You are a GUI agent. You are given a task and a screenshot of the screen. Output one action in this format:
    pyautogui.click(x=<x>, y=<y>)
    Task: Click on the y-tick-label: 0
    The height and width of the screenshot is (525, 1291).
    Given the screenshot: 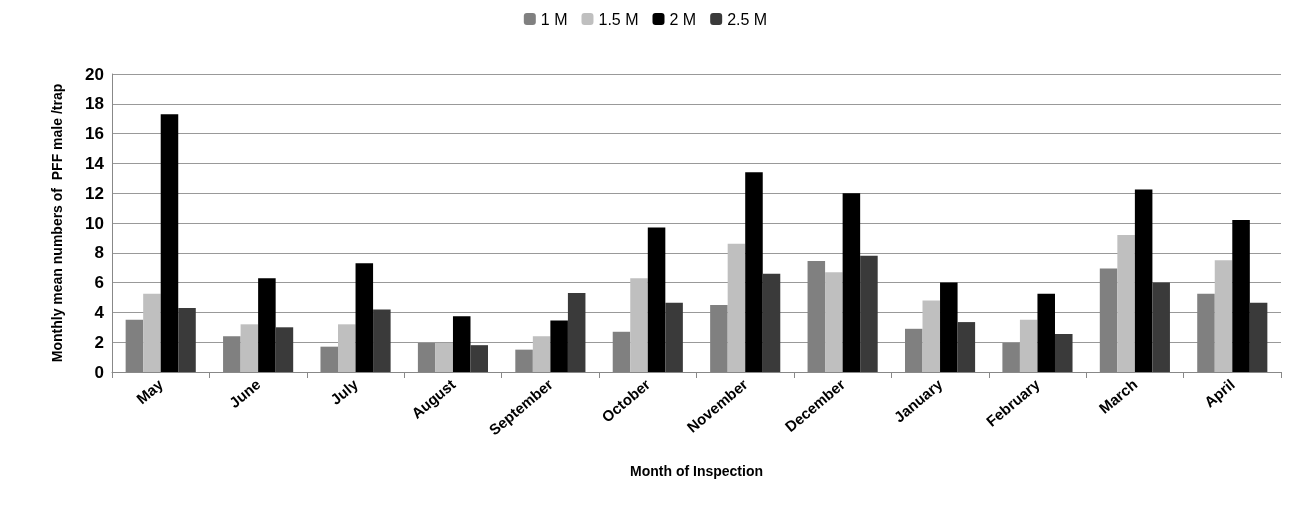 What is the action you would take?
    pyautogui.click(x=99, y=372)
    